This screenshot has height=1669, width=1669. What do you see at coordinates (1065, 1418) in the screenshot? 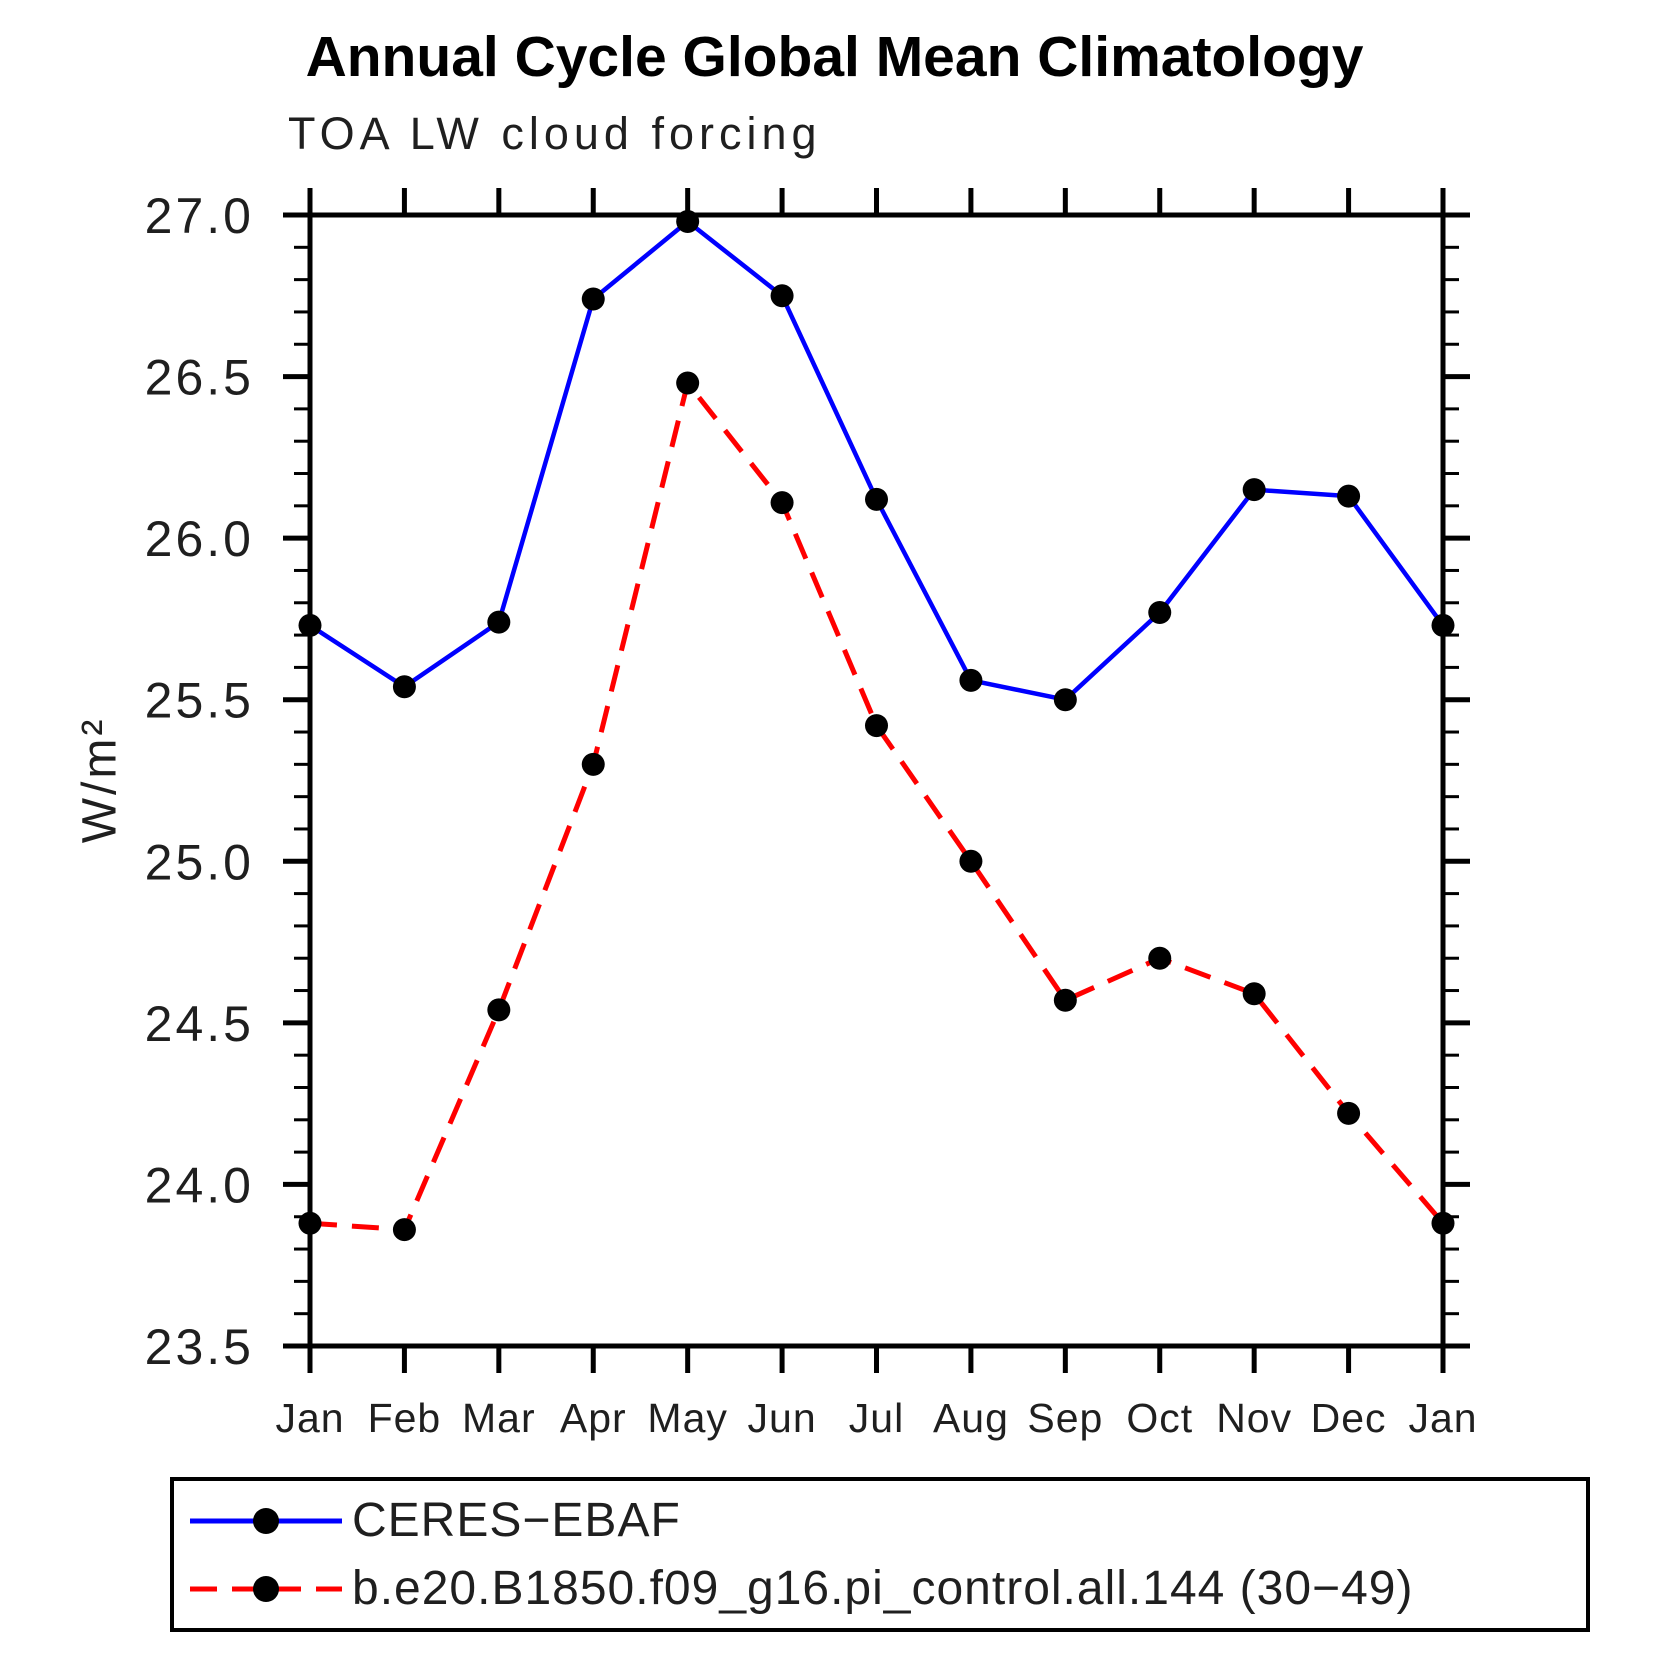
I see `x-axis-month-label: Sep` at bounding box center [1065, 1418].